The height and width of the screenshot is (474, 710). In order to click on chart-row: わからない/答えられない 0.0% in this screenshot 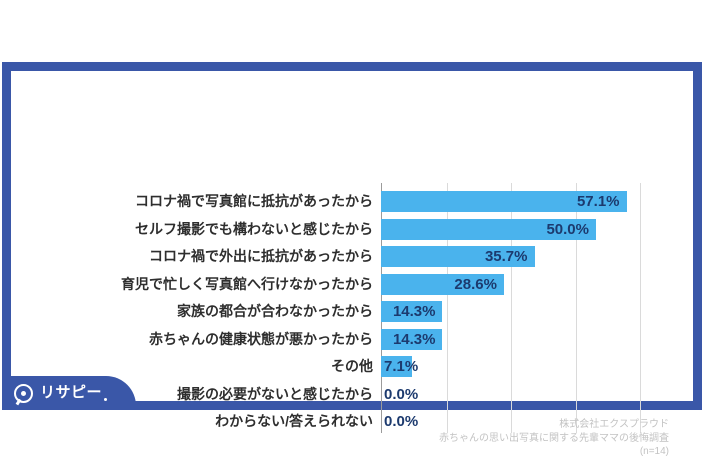, I will do `click(361, 422)`.